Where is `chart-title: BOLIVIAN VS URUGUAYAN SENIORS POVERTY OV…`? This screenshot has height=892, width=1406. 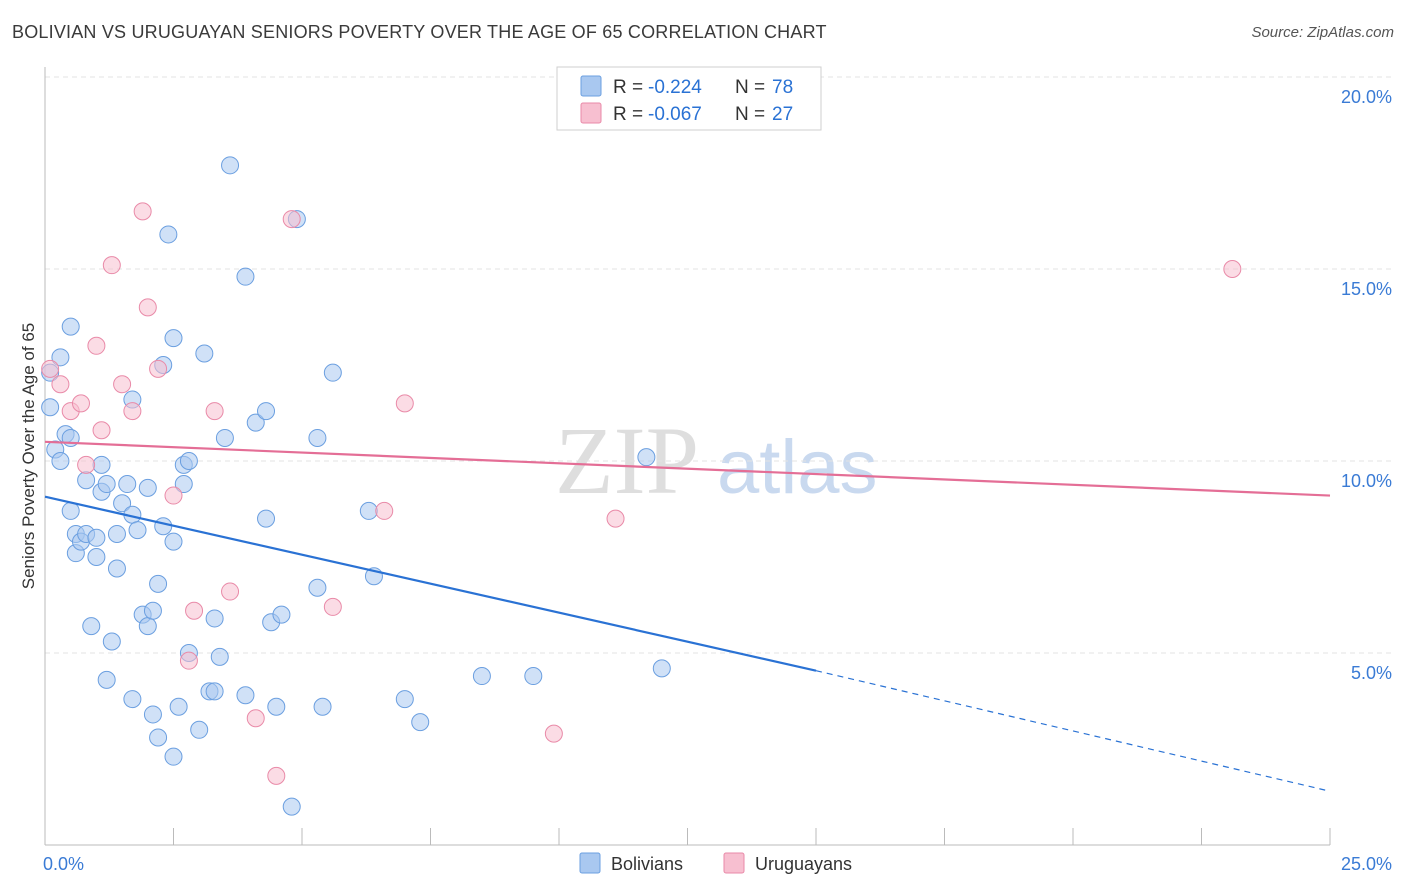 chart-title: BOLIVIAN VS URUGUAYAN SENIORS POVERTY OV… is located at coordinates (419, 32).